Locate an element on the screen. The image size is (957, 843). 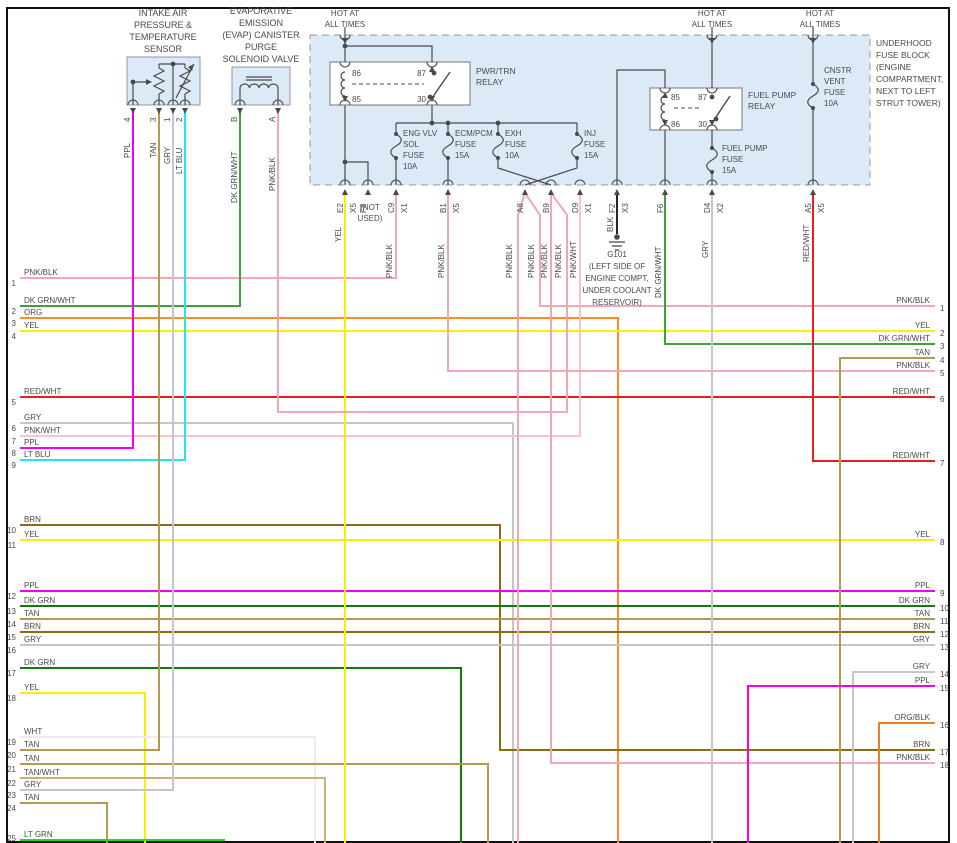
left-row-17-label: DK GRN is located at coordinates (39, 662).